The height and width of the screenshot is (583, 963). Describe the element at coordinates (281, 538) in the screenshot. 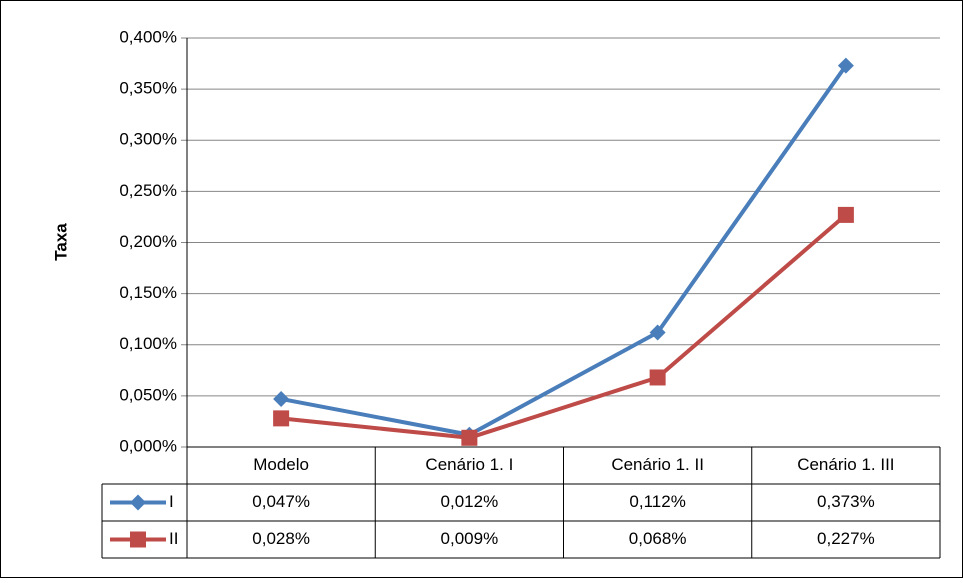

I see `value-label: 0,028%` at that location.